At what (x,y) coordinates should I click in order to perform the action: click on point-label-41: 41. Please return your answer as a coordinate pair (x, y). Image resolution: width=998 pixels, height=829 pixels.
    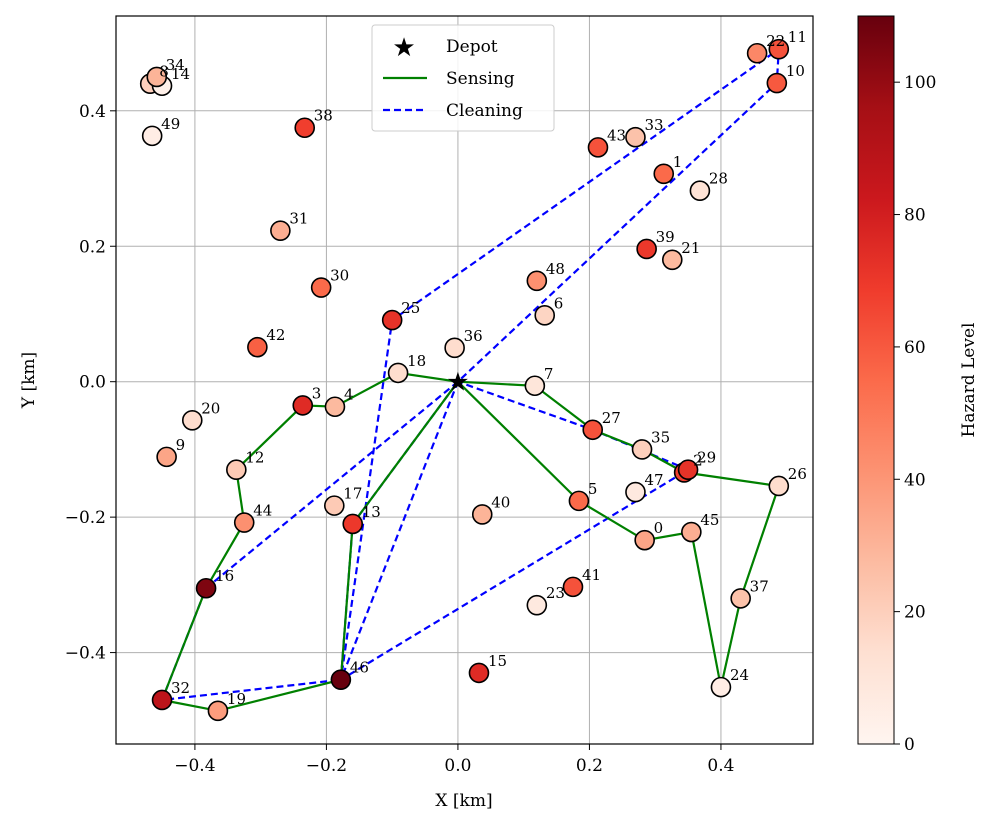
    Looking at the image, I should click on (591, 575).